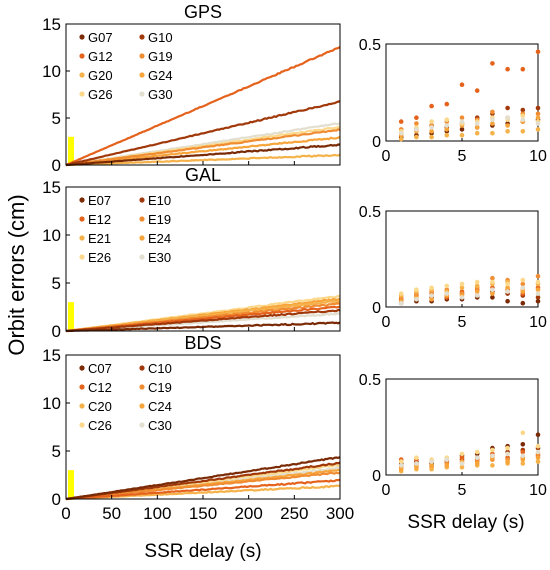 The image size is (550, 570). I want to click on series-line-g19, so click(203, 147).